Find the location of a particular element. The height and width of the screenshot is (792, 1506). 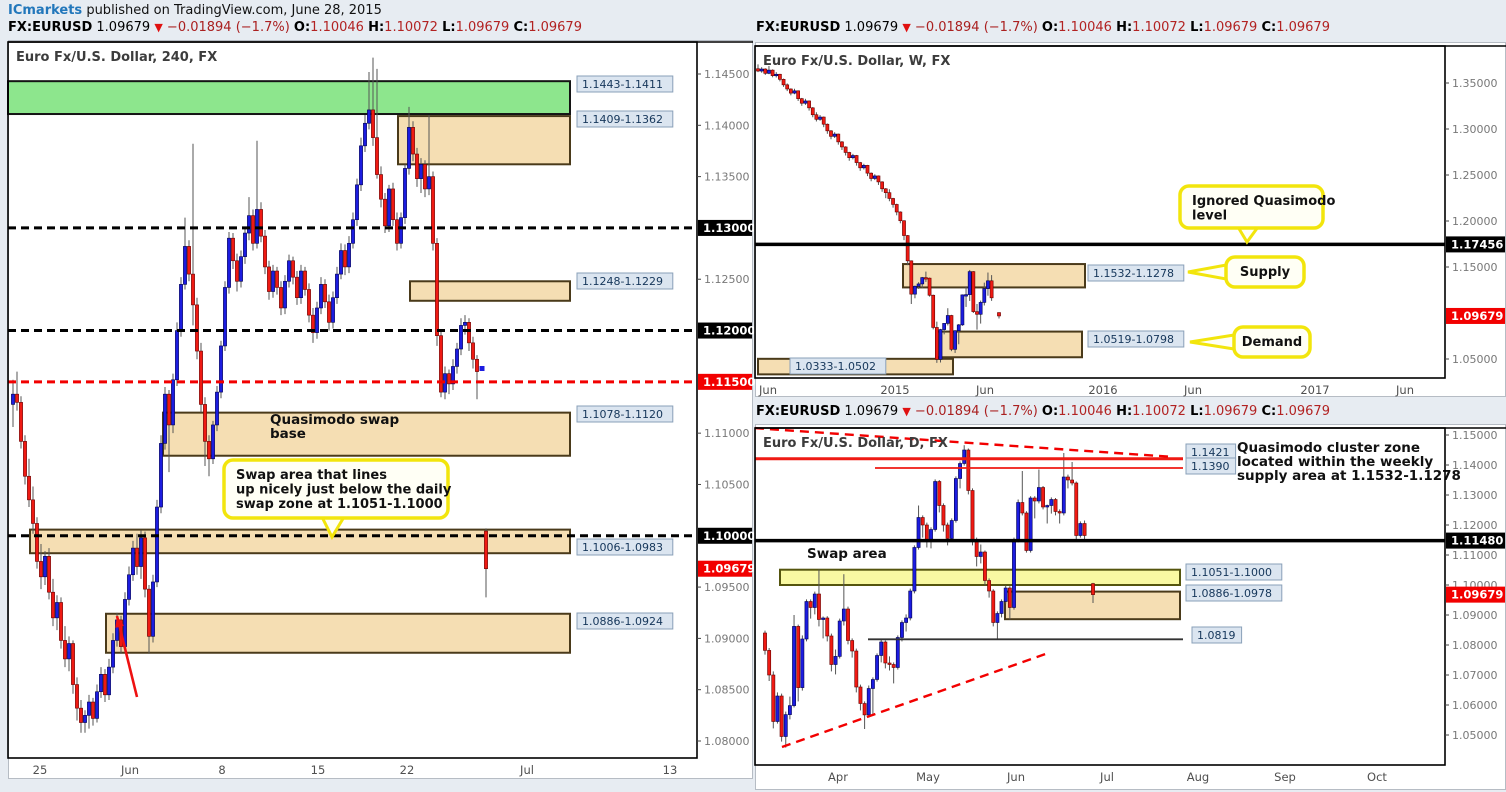

down-triangle-icon: ▼ is located at coordinates (906, 27).